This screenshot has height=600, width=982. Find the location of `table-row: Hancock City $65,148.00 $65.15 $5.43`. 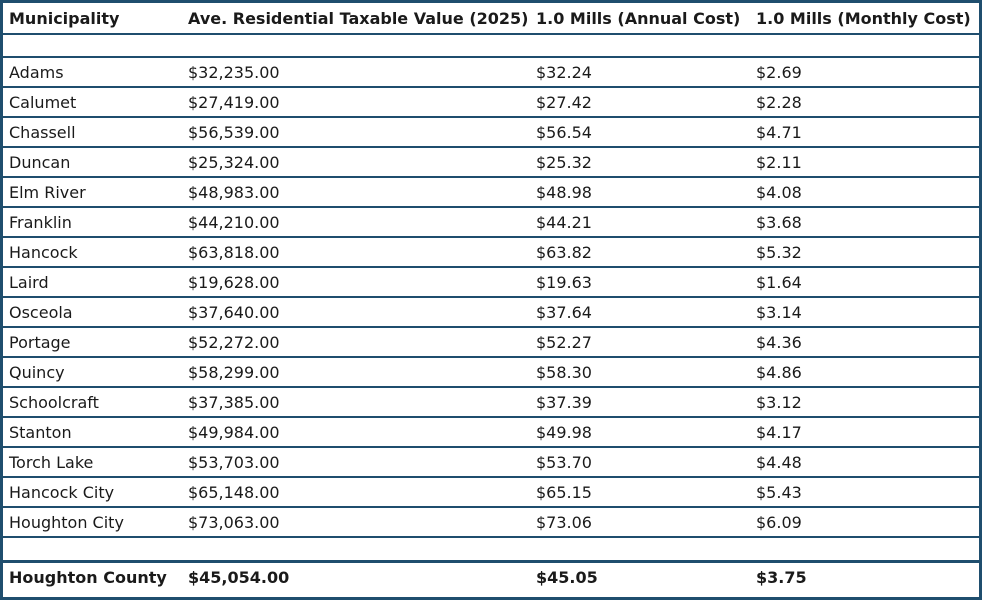

table-row: Hancock City $65,148.00 $65.15 $5.43 is located at coordinates (491, 492).